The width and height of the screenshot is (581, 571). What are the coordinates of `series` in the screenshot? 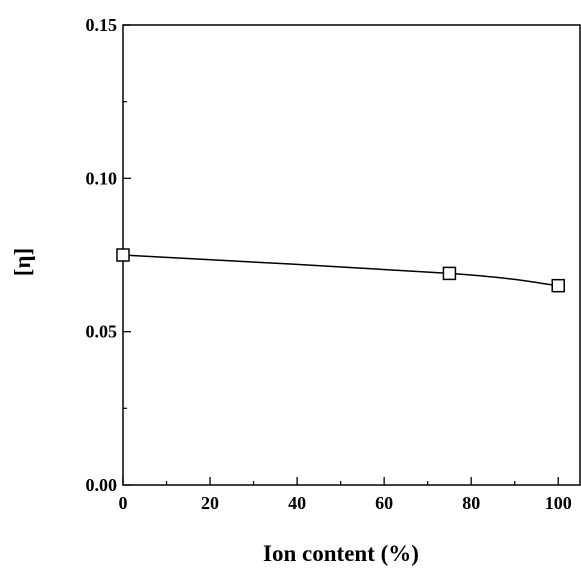 It's located at (340, 270).